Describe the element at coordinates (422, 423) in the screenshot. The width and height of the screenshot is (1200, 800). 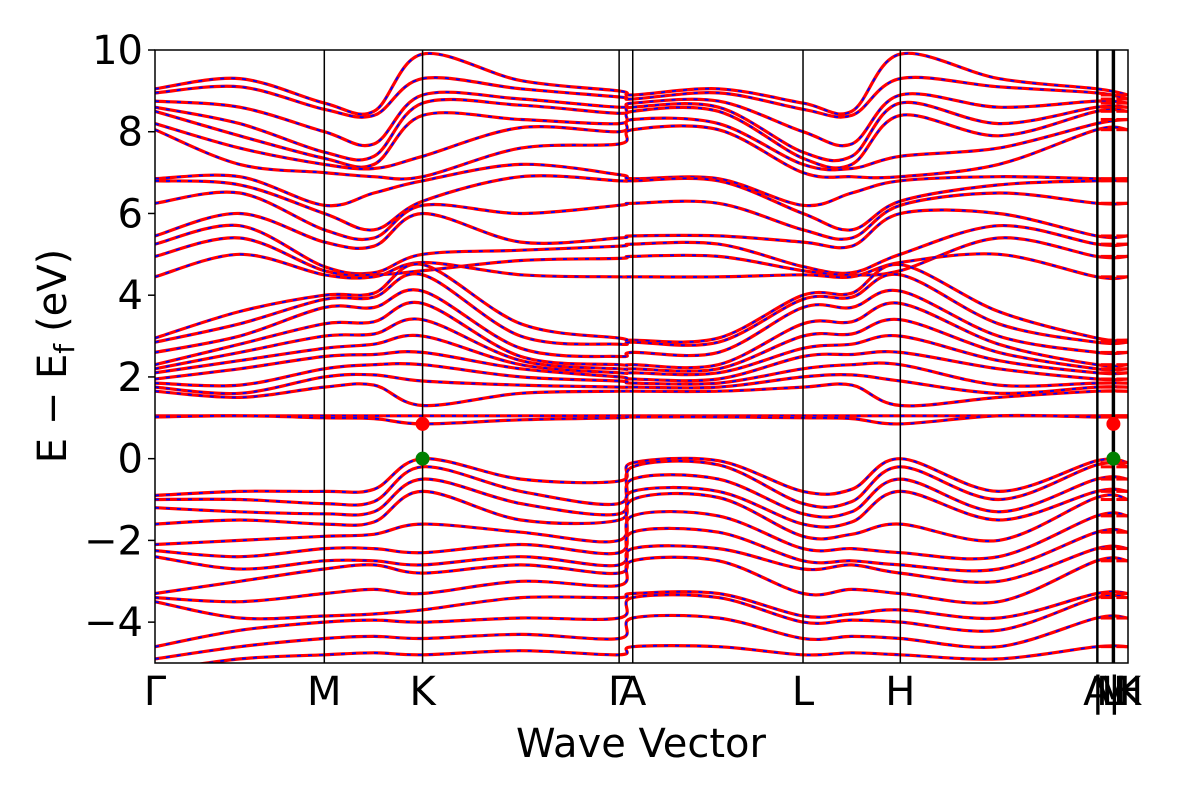
I see `cbm-marker-main` at that location.